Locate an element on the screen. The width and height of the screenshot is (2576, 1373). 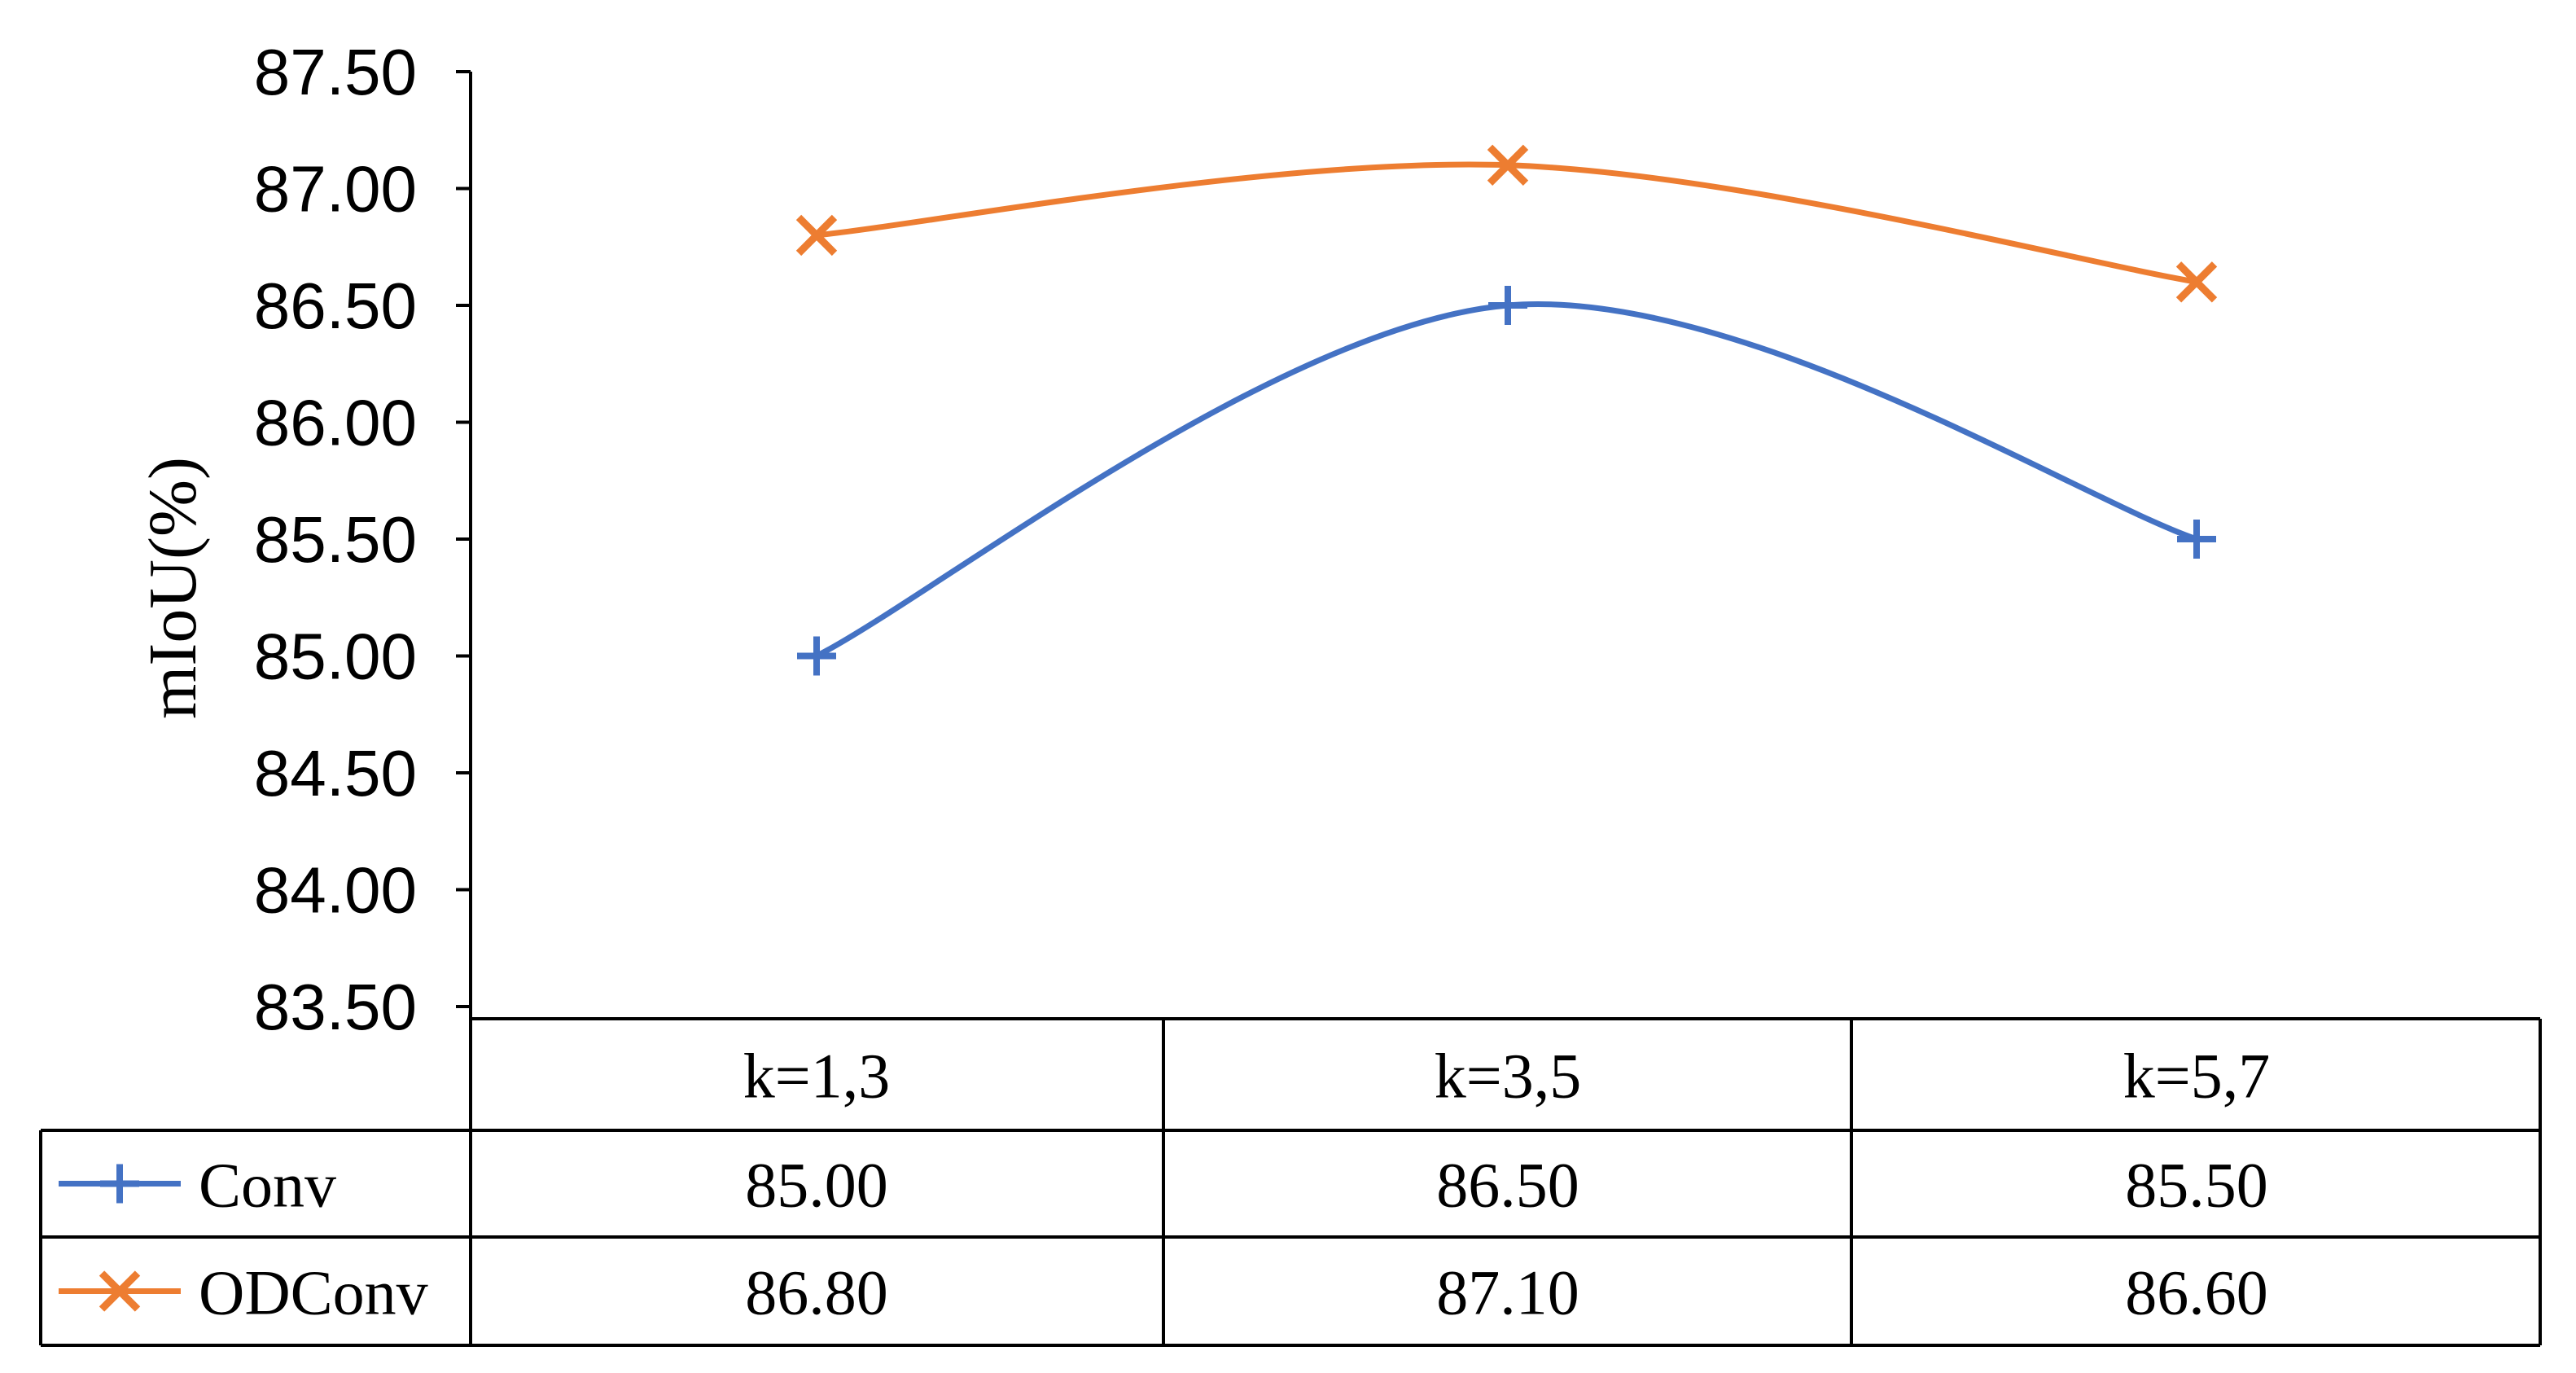
legend-key-conv is located at coordinates (120, 1184).